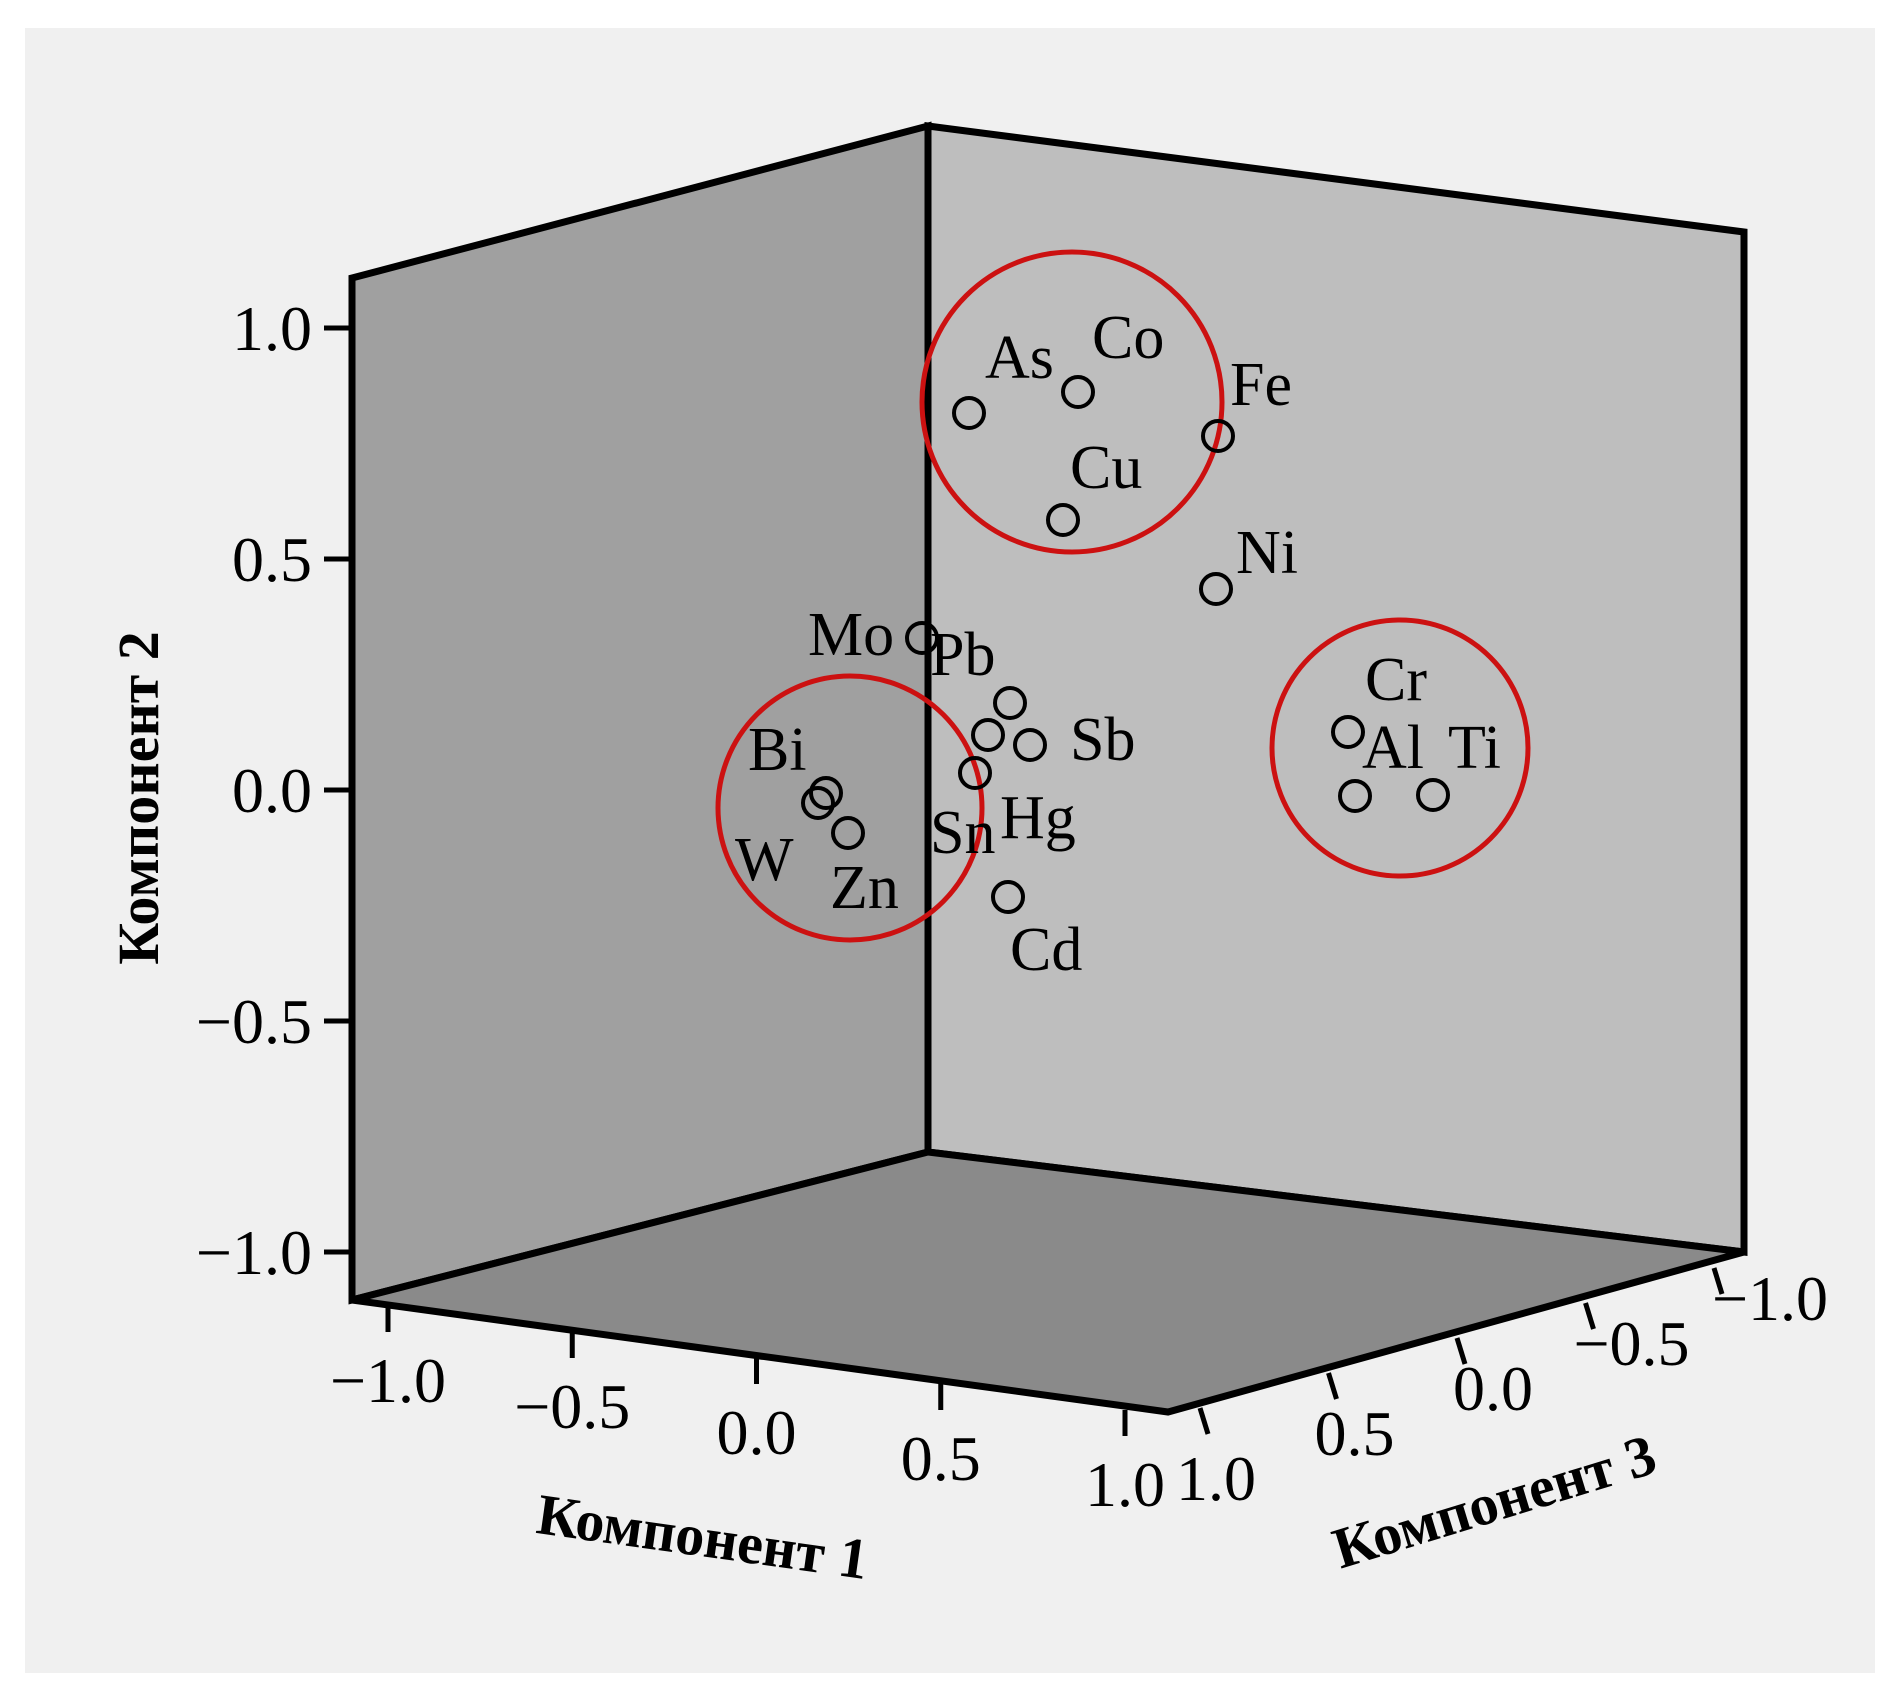  I want to click on z-tick-label: −0.5, so click(1631, 1343).